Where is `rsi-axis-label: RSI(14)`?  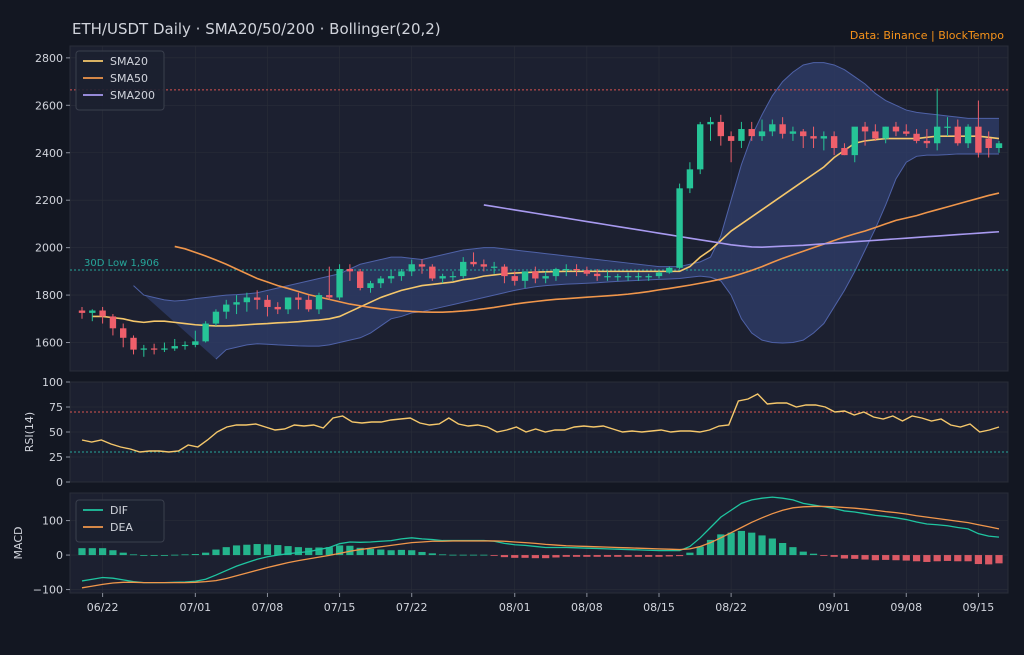 rsi-axis-label: RSI(14) is located at coordinates (29, 432).